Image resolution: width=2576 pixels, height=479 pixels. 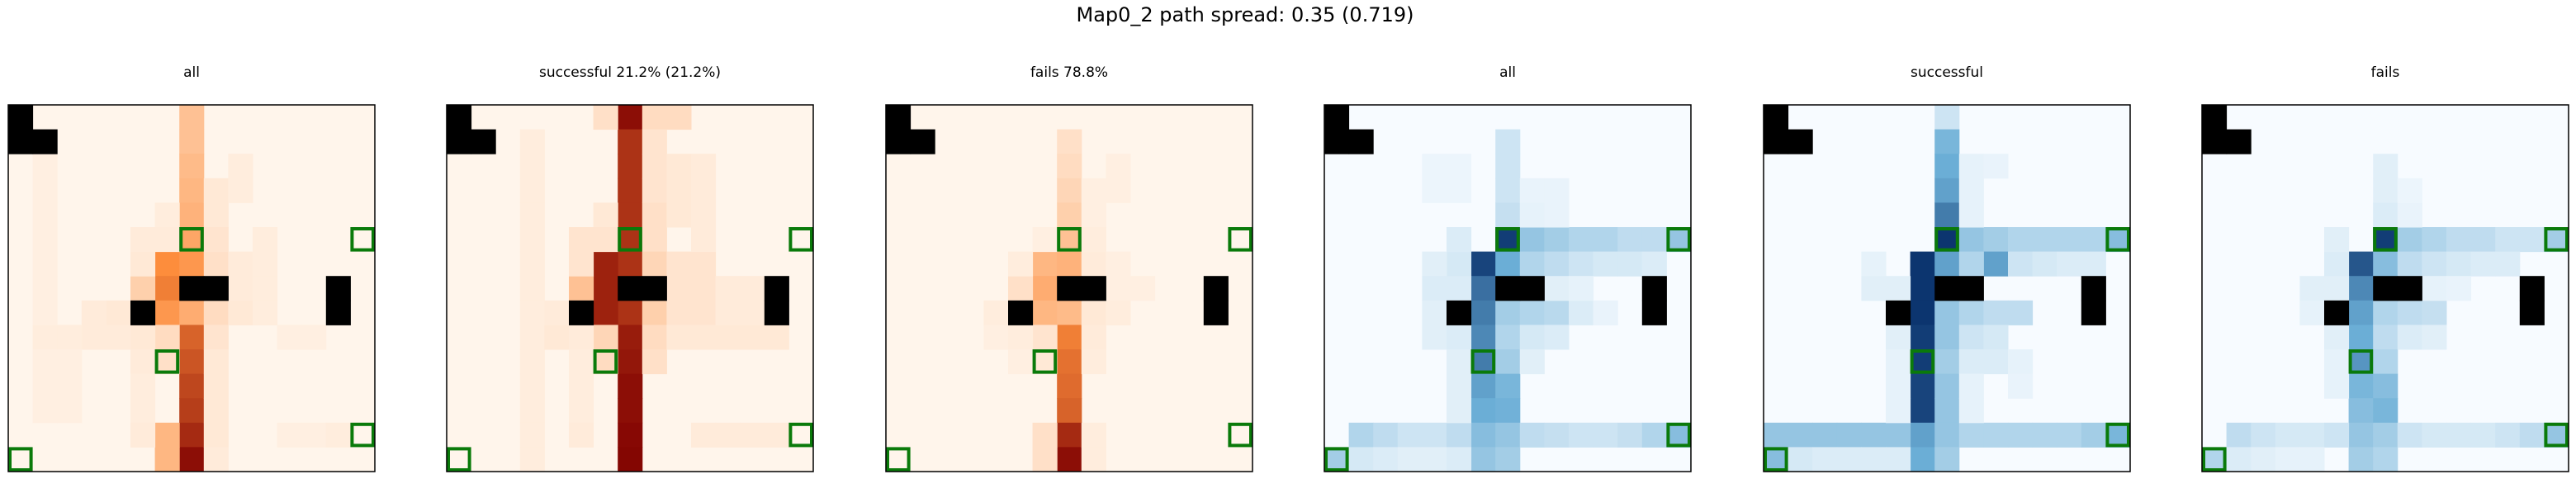 I want to click on panel-1-title: all, so click(x=191, y=73).